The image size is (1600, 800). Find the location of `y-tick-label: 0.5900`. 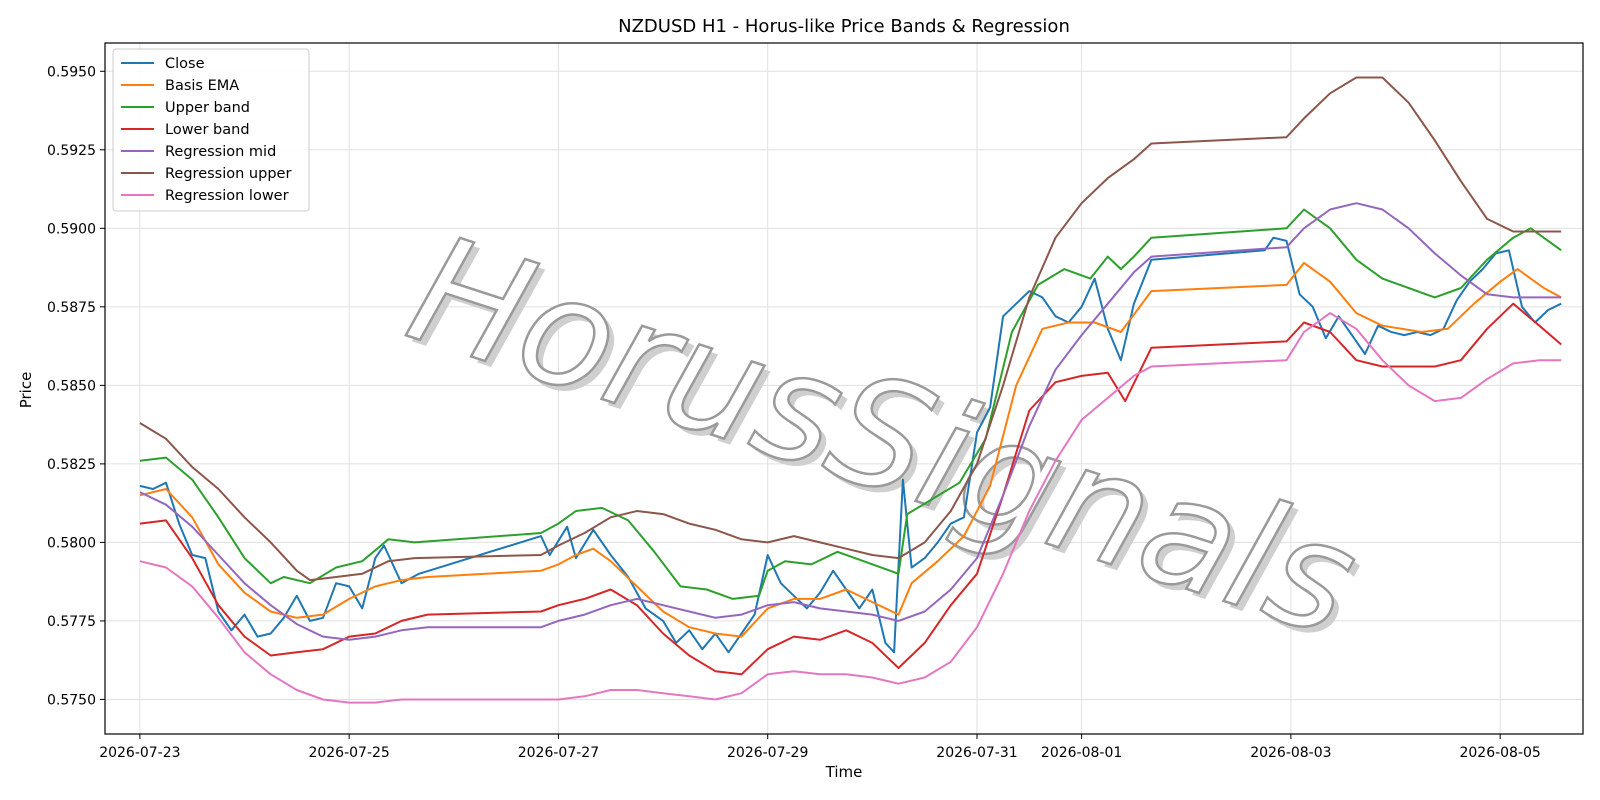

y-tick-label: 0.5900 is located at coordinates (71, 229).